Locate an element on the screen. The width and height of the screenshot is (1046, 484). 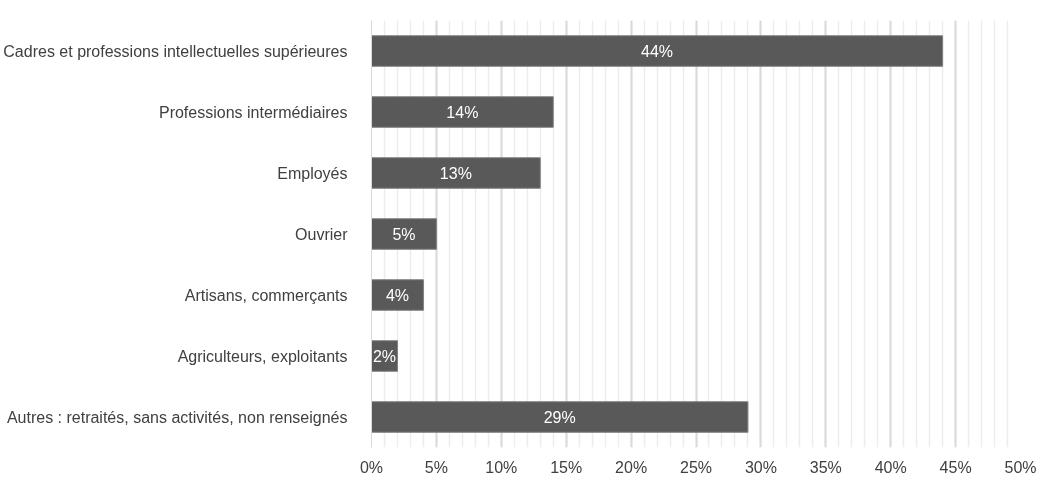
data-label: 29% is located at coordinates (559, 417).